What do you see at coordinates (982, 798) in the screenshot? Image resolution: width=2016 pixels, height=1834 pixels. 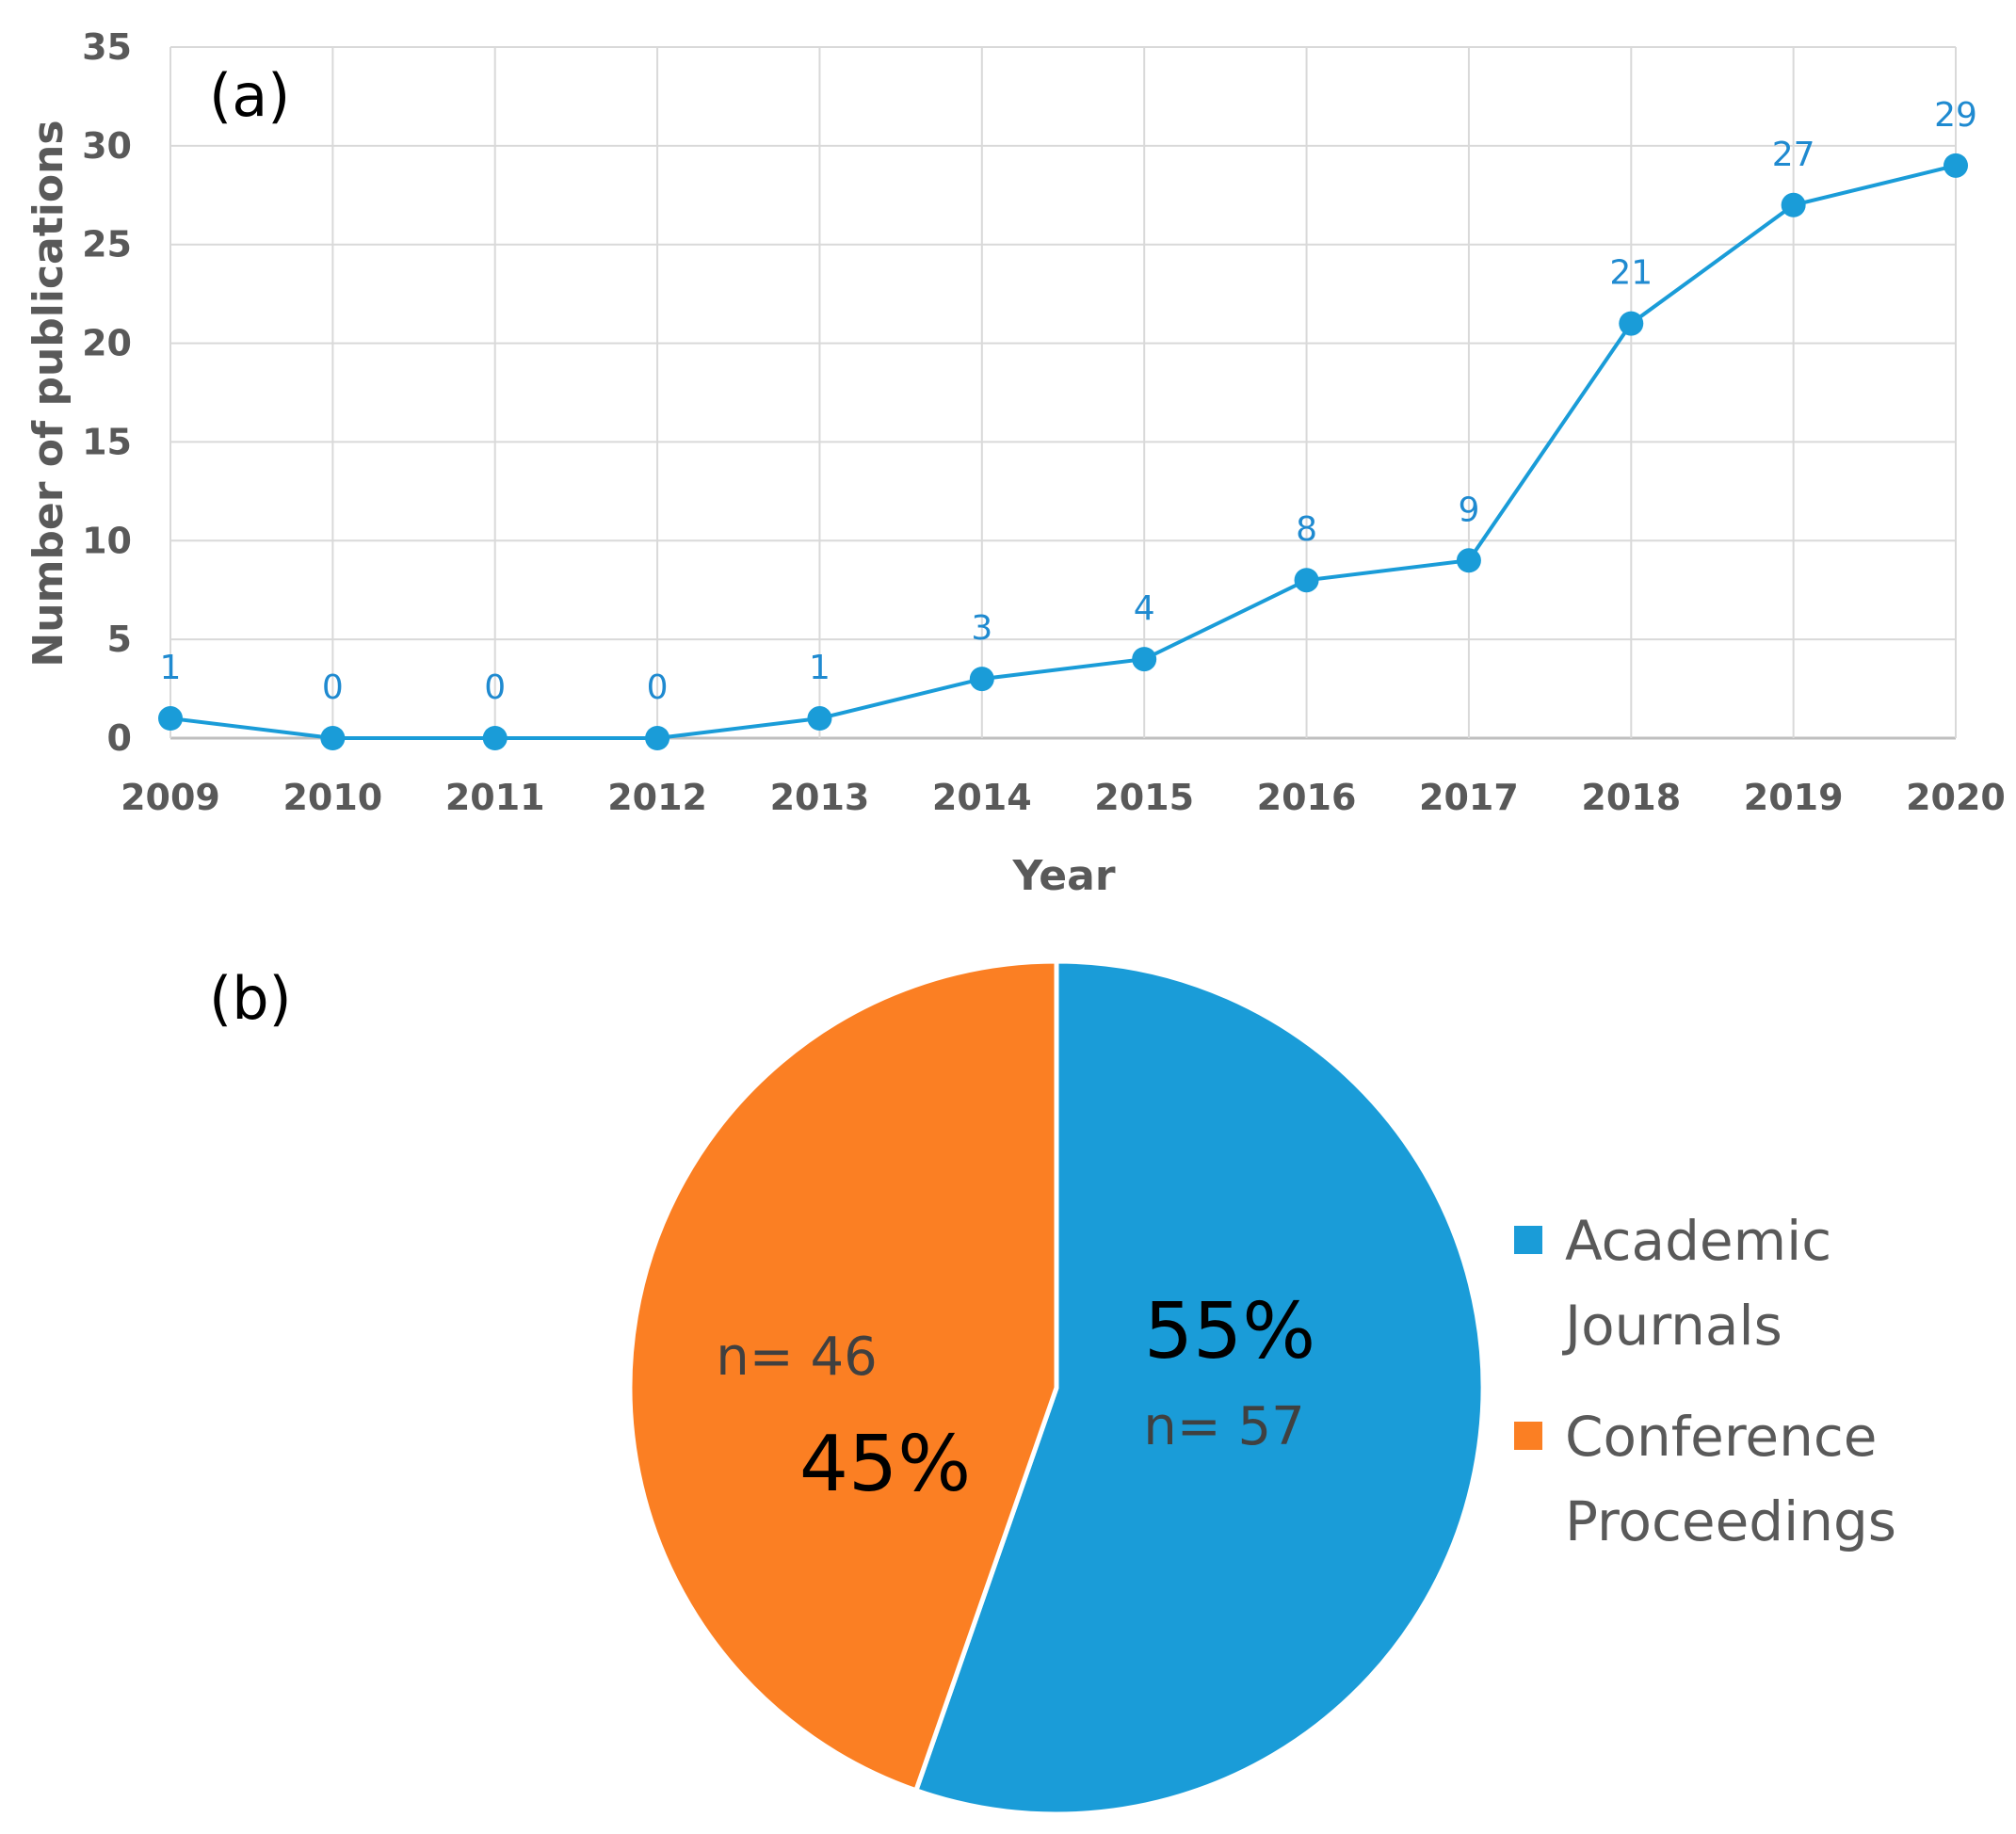 I see `x-tick-label: 2014` at bounding box center [982, 798].